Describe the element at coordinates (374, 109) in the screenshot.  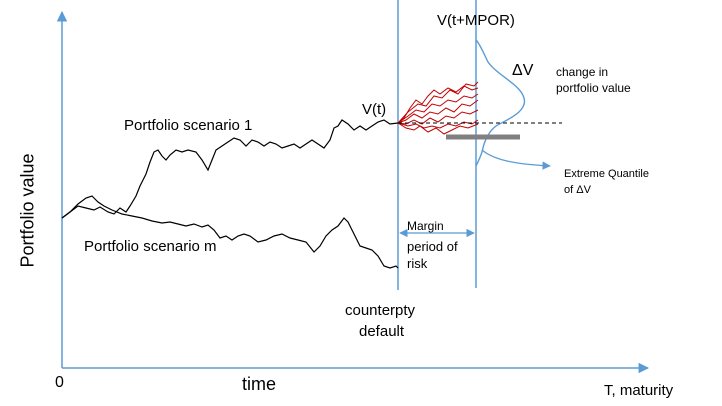
I see `vt-label: V(t)` at that location.